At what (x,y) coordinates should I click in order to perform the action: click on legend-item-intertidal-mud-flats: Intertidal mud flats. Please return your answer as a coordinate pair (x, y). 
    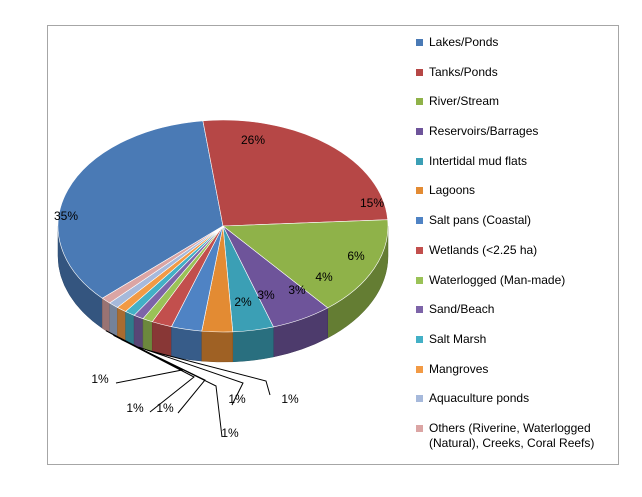
    Looking at the image, I should click on (521, 169).